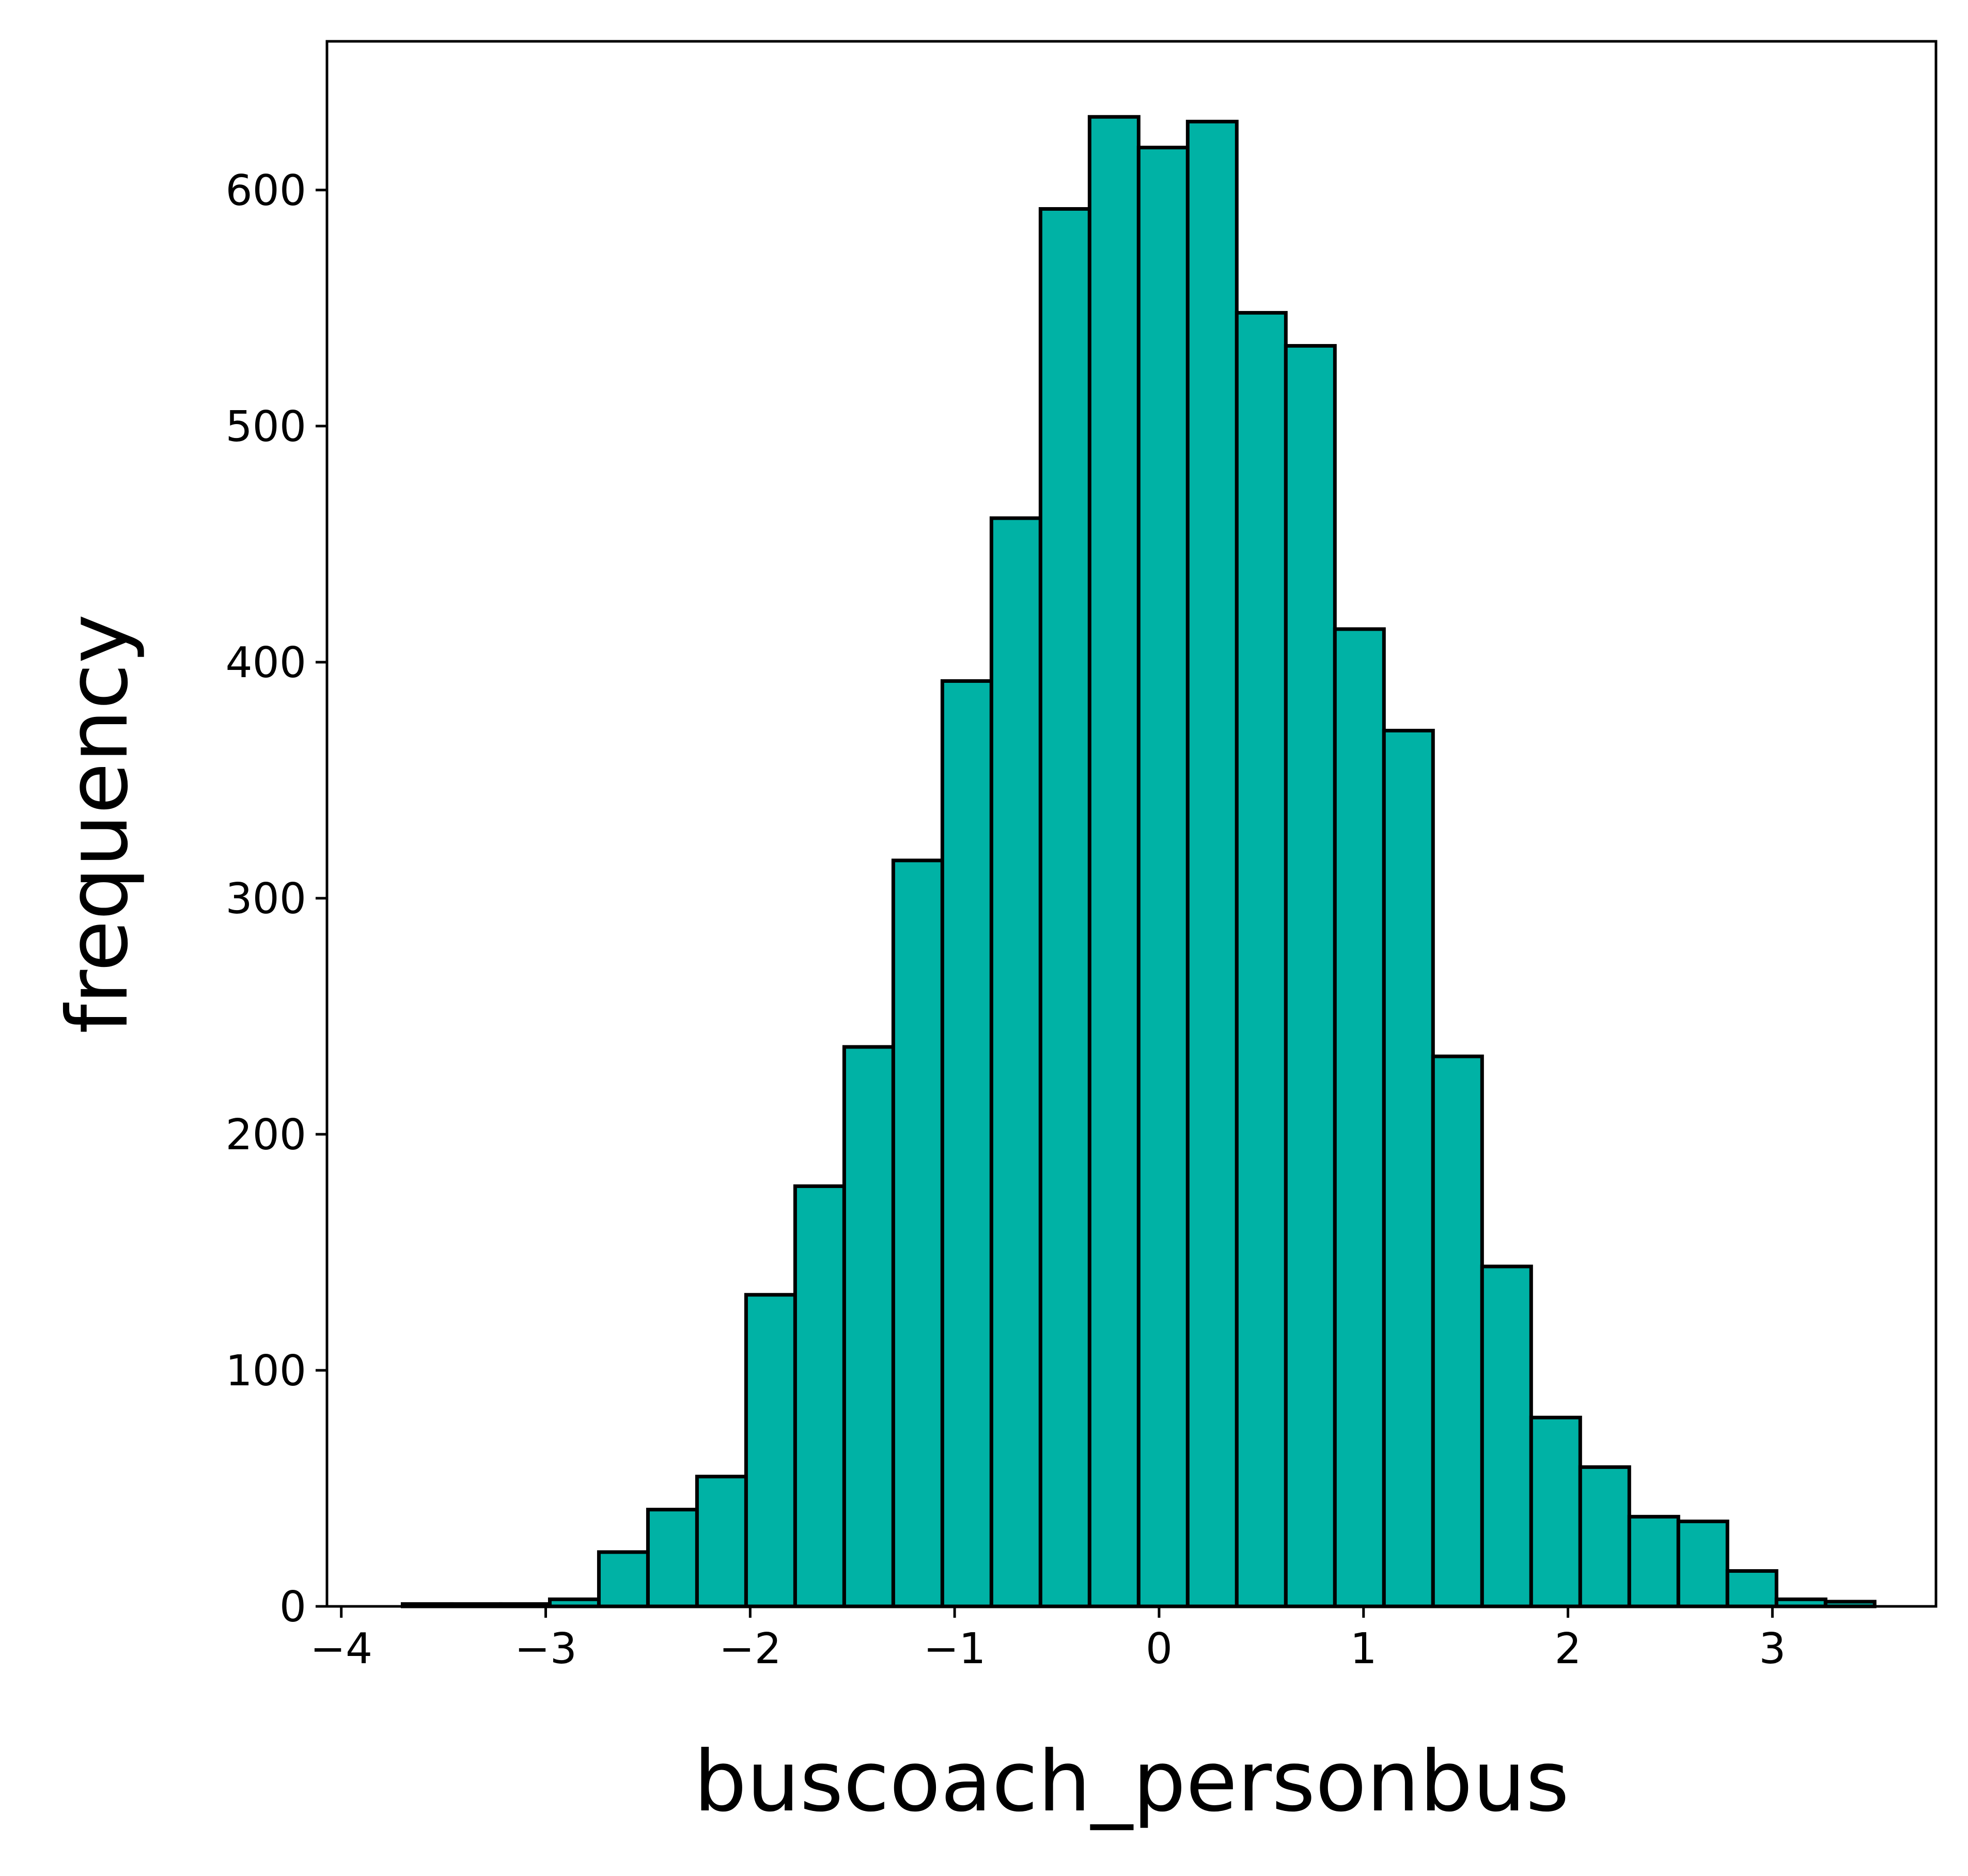  What do you see at coordinates (1772, 1649) in the screenshot?
I see `x-tick-label: 3` at bounding box center [1772, 1649].